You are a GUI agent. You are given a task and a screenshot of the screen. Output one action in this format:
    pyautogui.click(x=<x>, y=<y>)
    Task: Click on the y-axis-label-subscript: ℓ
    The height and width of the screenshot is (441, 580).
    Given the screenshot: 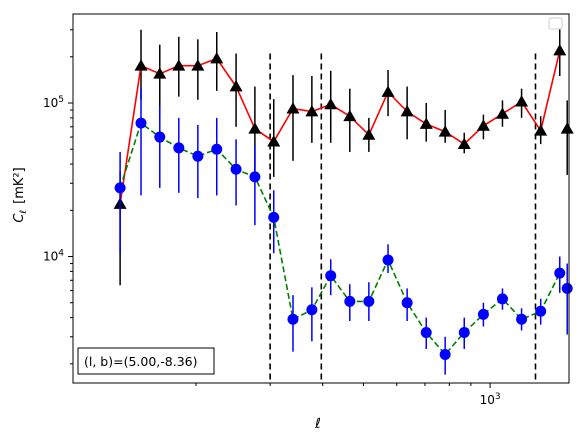 What is the action you would take?
    pyautogui.click(x=24, y=212)
    